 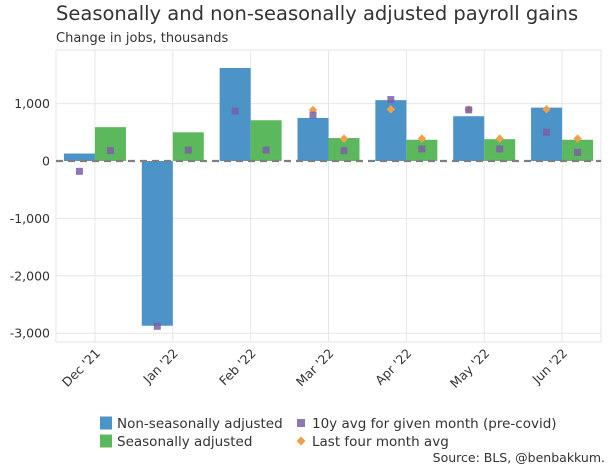 I want to click on x-tick-label: Jun '22, so click(x=550, y=367).